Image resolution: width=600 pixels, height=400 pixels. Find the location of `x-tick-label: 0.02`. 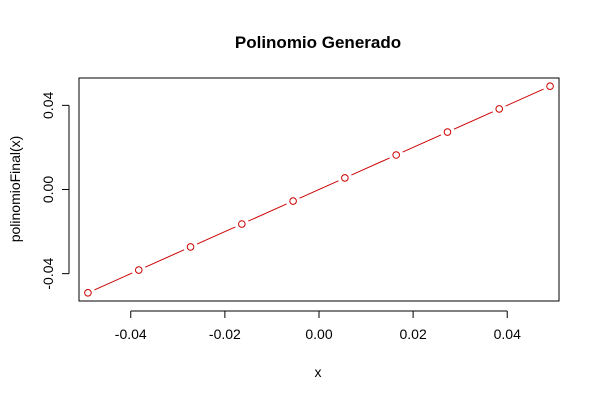

x-tick-label: 0.02 is located at coordinates (412, 334).